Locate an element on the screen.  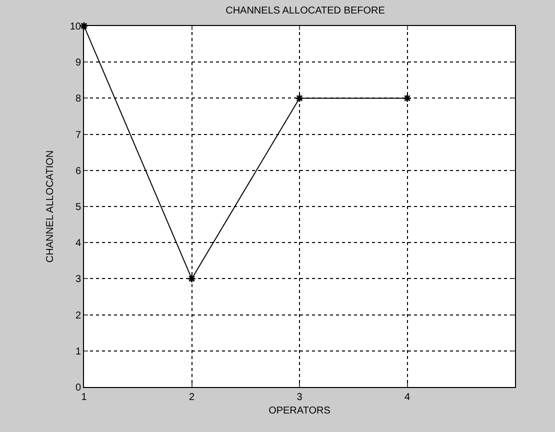
y-tick-label: 1 is located at coordinates (78, 352).